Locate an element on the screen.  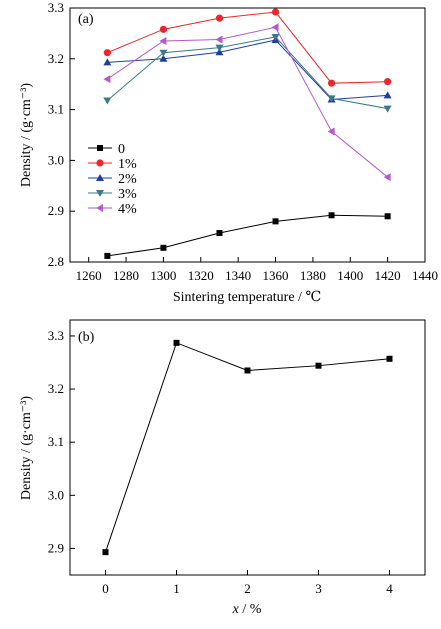
x-tick-label-b: 3 is located at coordinates (318, 588).